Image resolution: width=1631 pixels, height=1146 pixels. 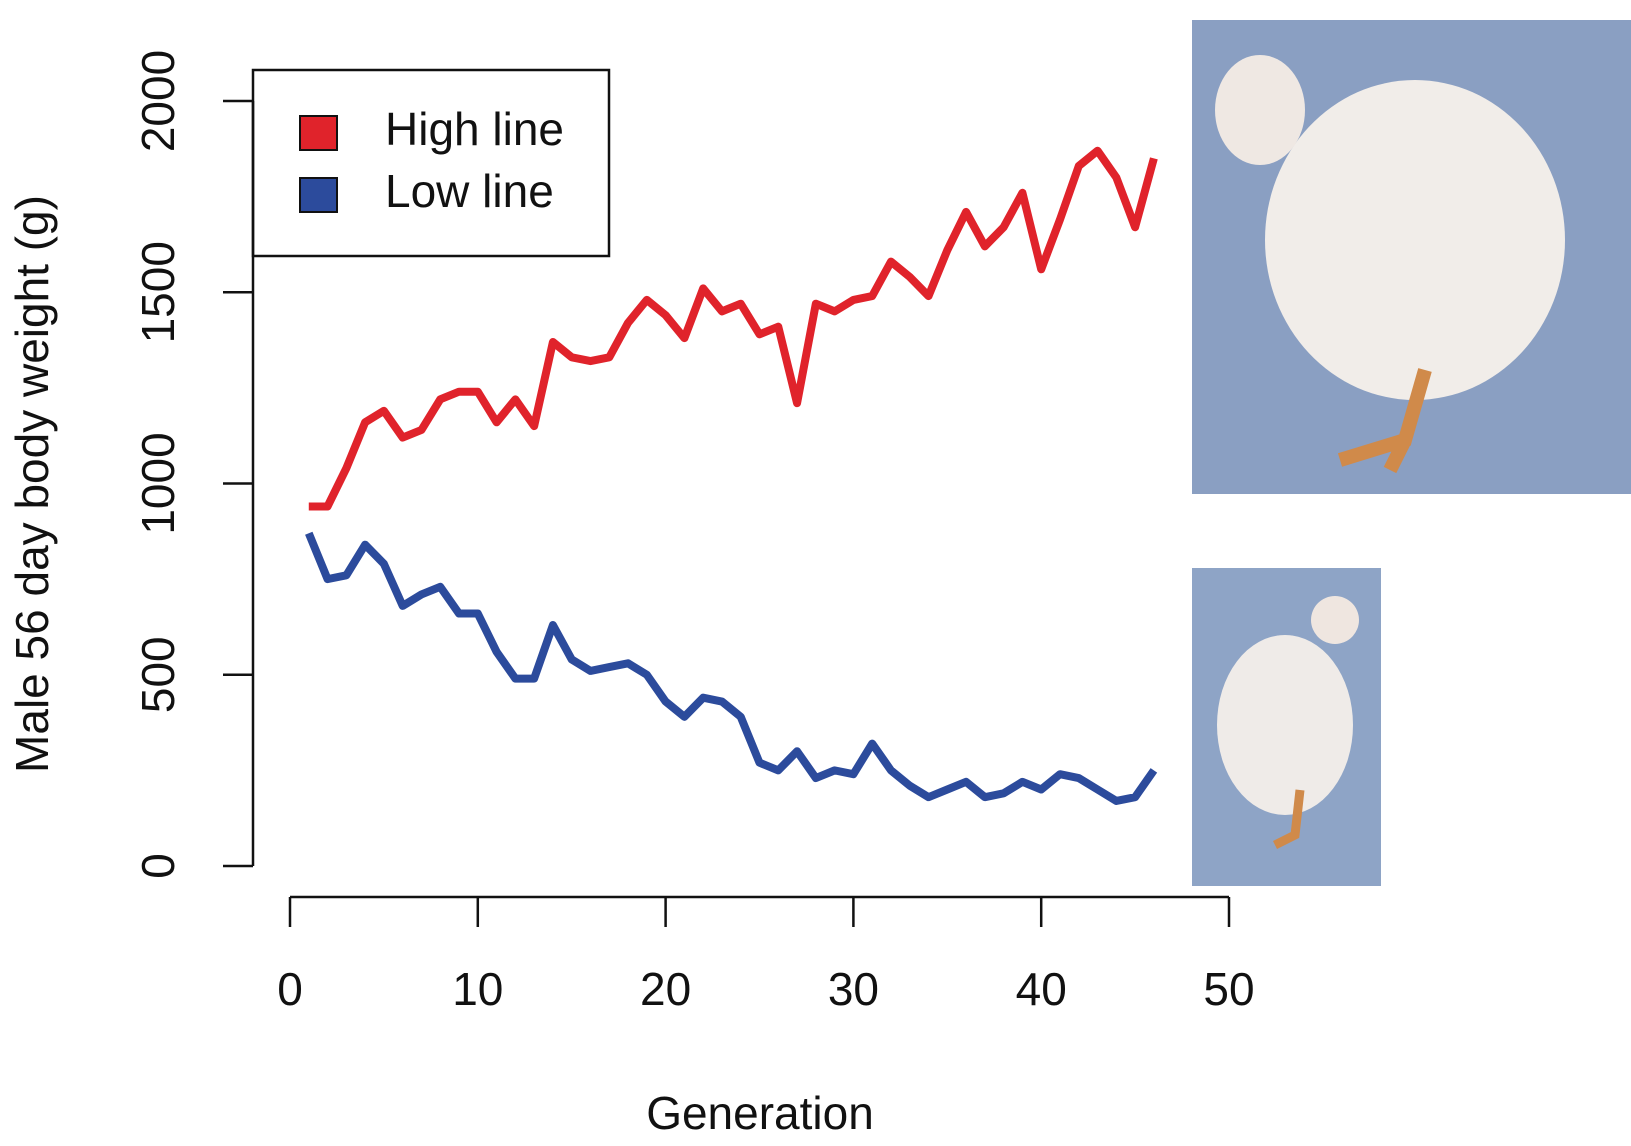 What do you see at coordinates (158, 101) in the screenshot?
I see `y-tick-label: 2000` at bounding box center [158, 101].